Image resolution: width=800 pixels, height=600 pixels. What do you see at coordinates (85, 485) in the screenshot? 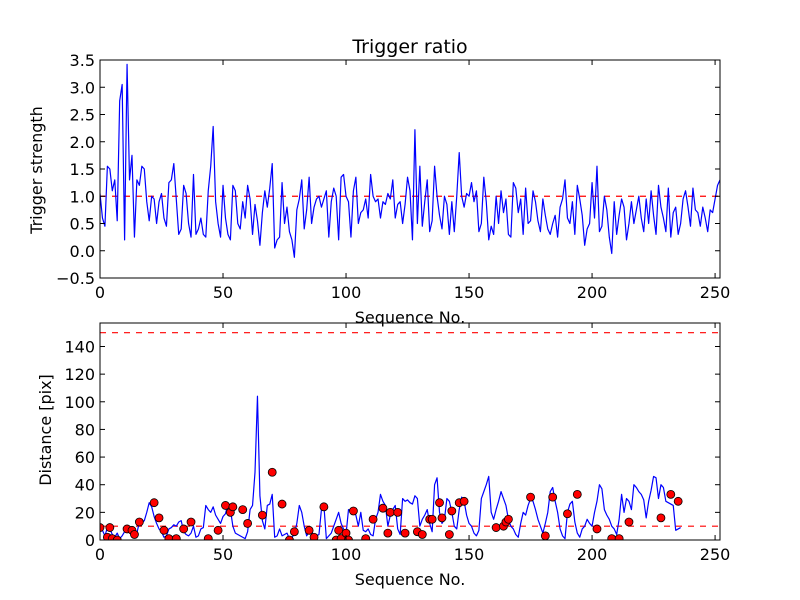
I see `y-tick-label: 40` at bounding box center [85, 485].